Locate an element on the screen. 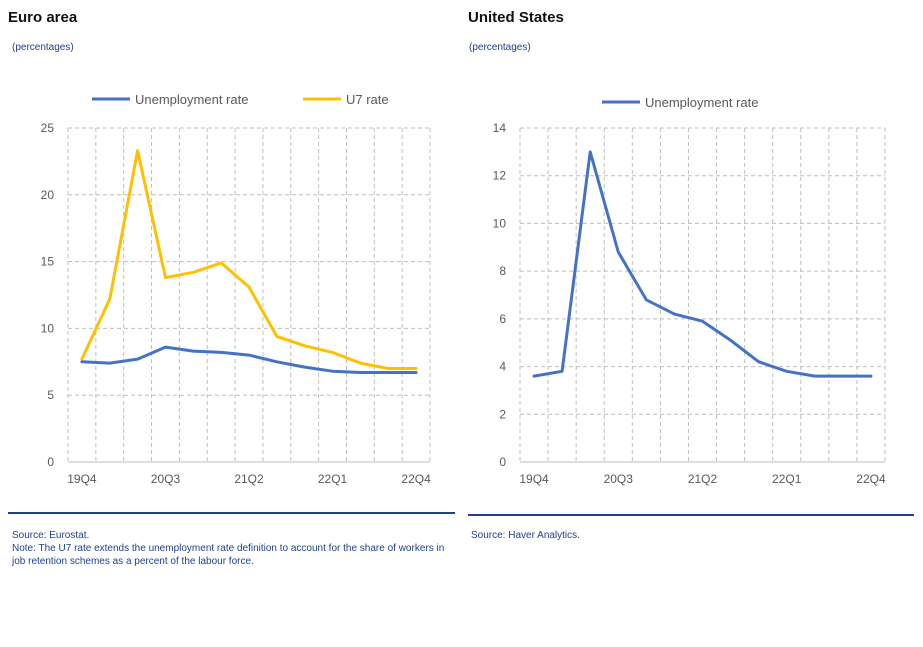 This screenshot has width=923, height=647. euro-xtick-label: 22Q4 is located at coordinates (416, 479).